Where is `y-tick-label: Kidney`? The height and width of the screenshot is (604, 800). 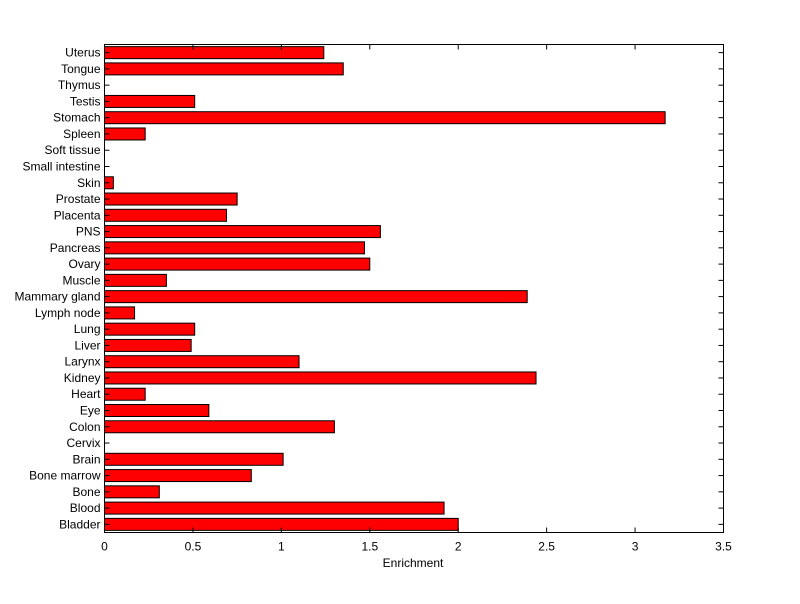 y-tick-label: Kidney is located at coordinates (82, 378).